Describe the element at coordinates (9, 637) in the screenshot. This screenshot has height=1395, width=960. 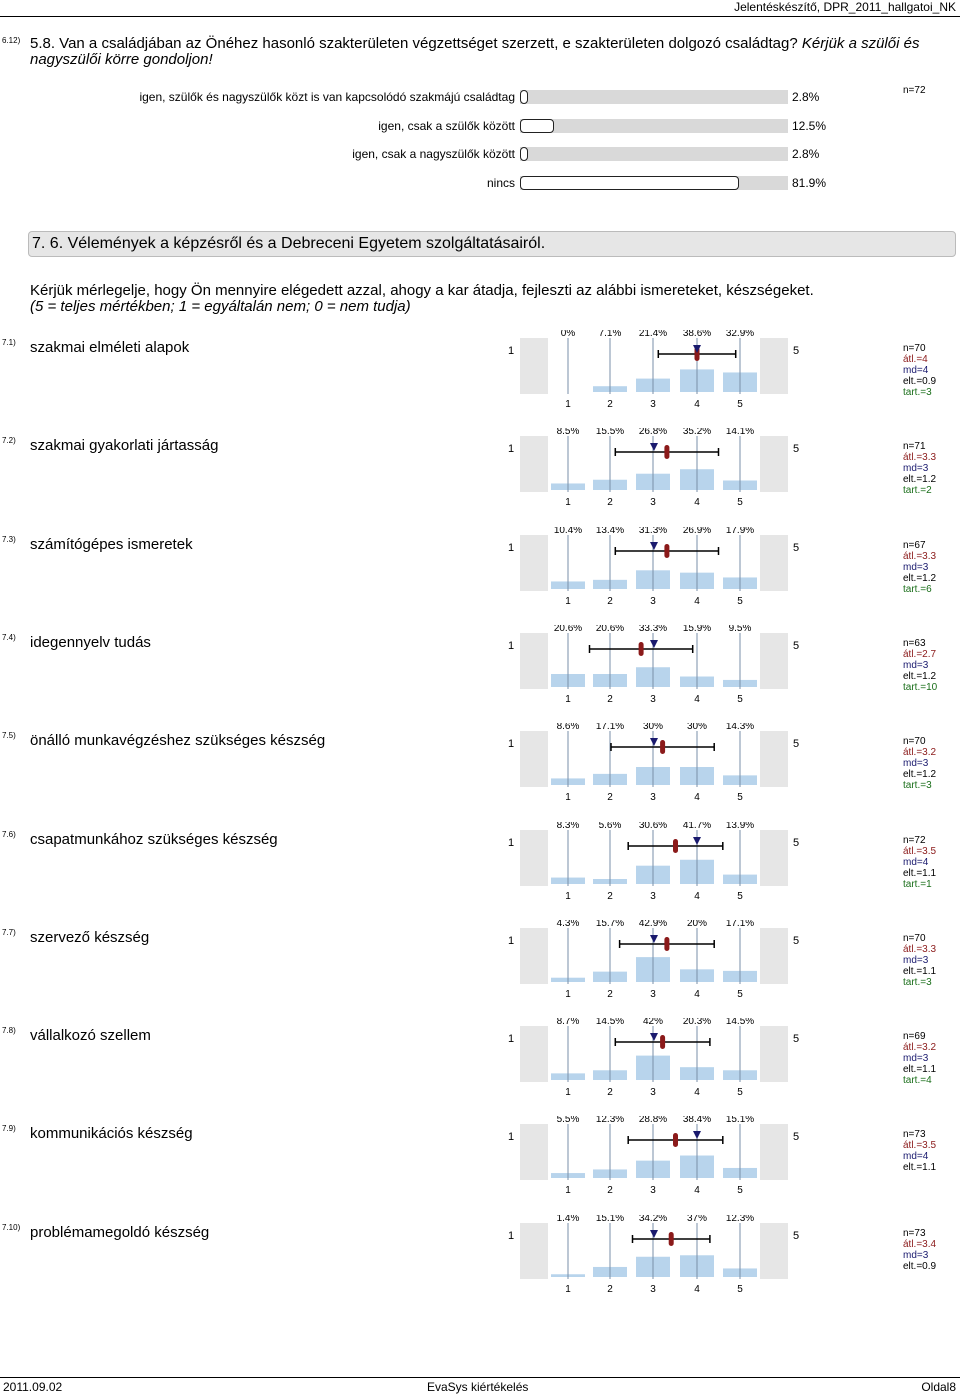
I see `item-number: 7.4)` at that location.